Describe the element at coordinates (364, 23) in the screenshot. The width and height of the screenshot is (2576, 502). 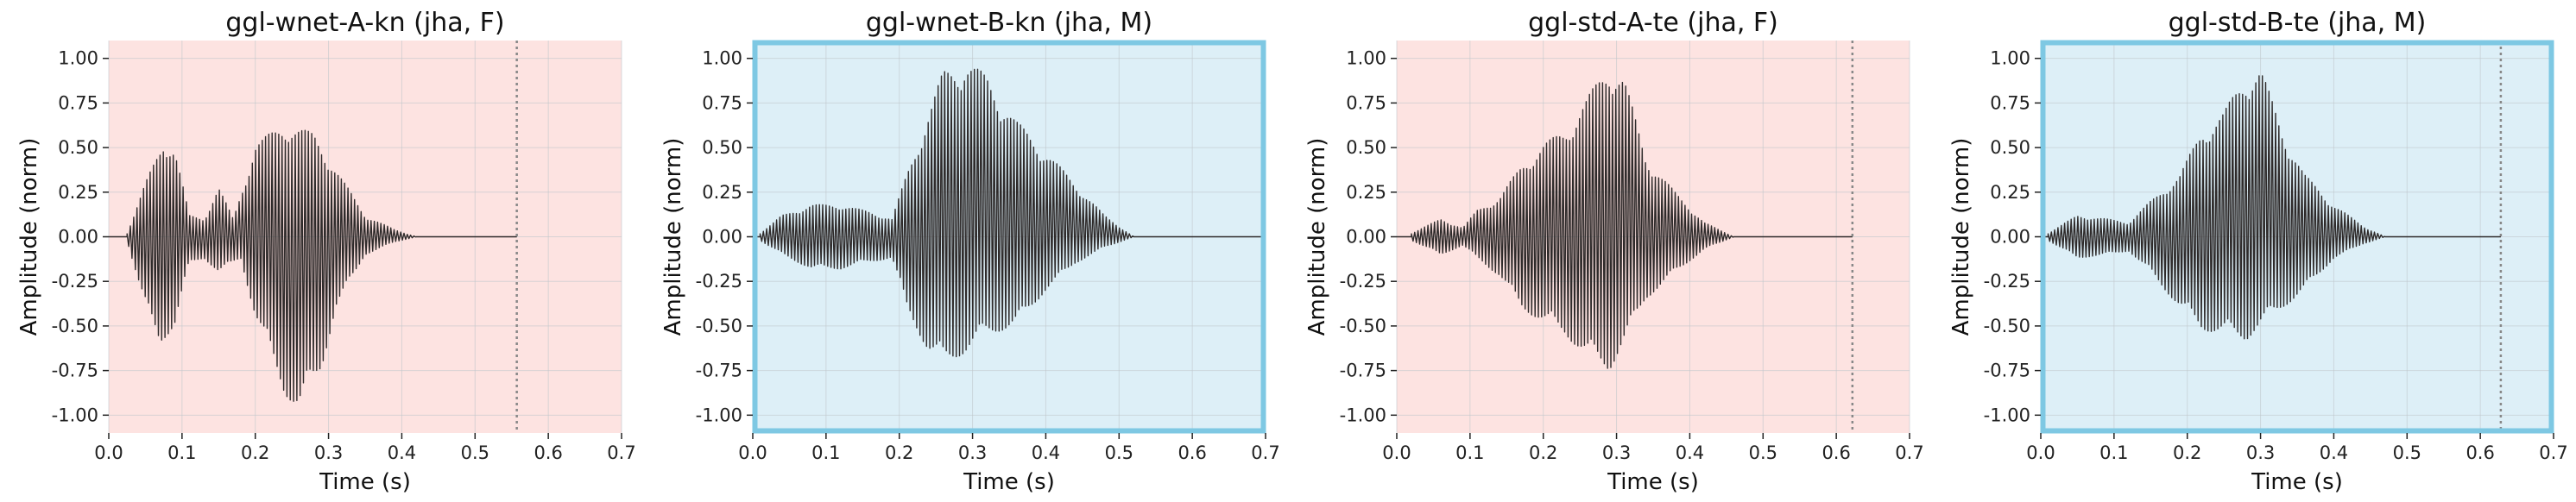
I see `chart-title: ggl-wnet-A-kn (jha, F)` at that location.